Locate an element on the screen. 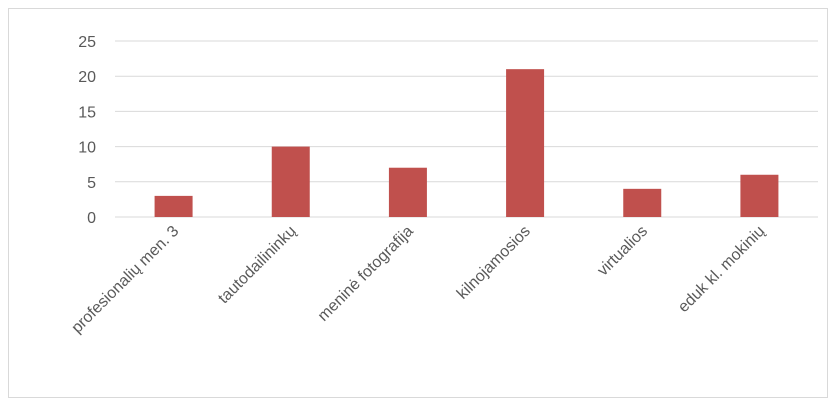  x-tick-label: tautodailininkų is located at coordinates (257, 265).